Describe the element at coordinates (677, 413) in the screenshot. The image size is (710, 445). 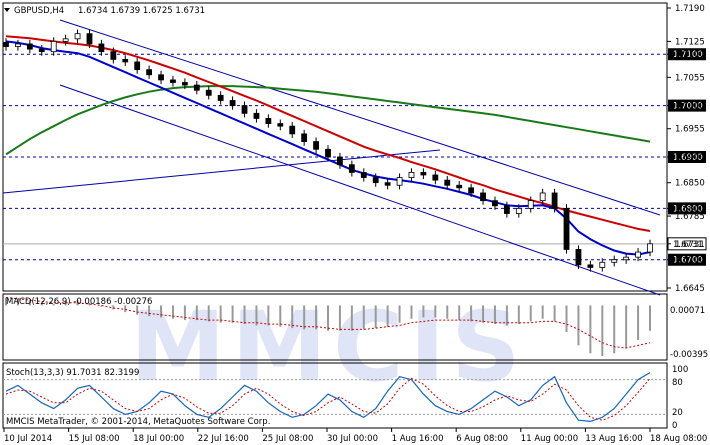
I see `stoch-level-20: 20` at that location.